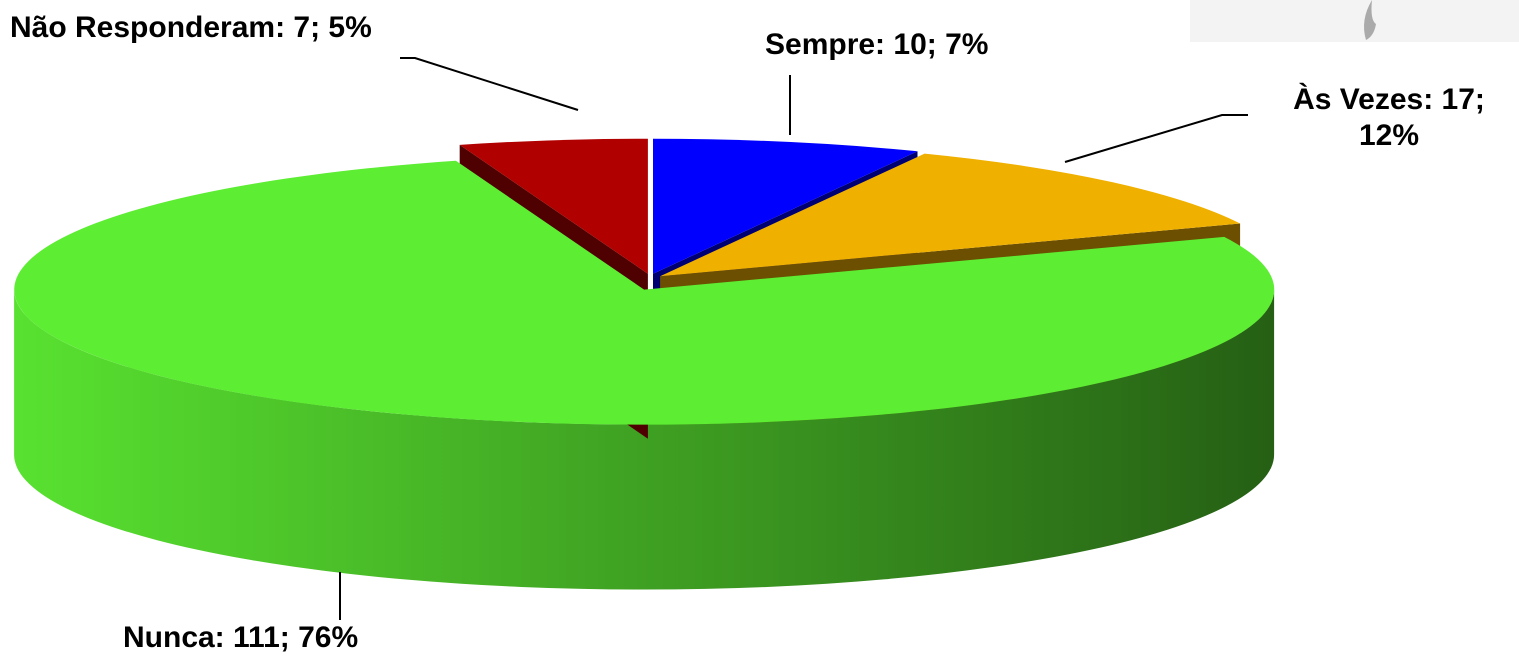 The width and height of the screenshot is (1519, 663). Describe the element at coordinates (1370, 20) in the screenshot. I see `decor-icon` at that location.